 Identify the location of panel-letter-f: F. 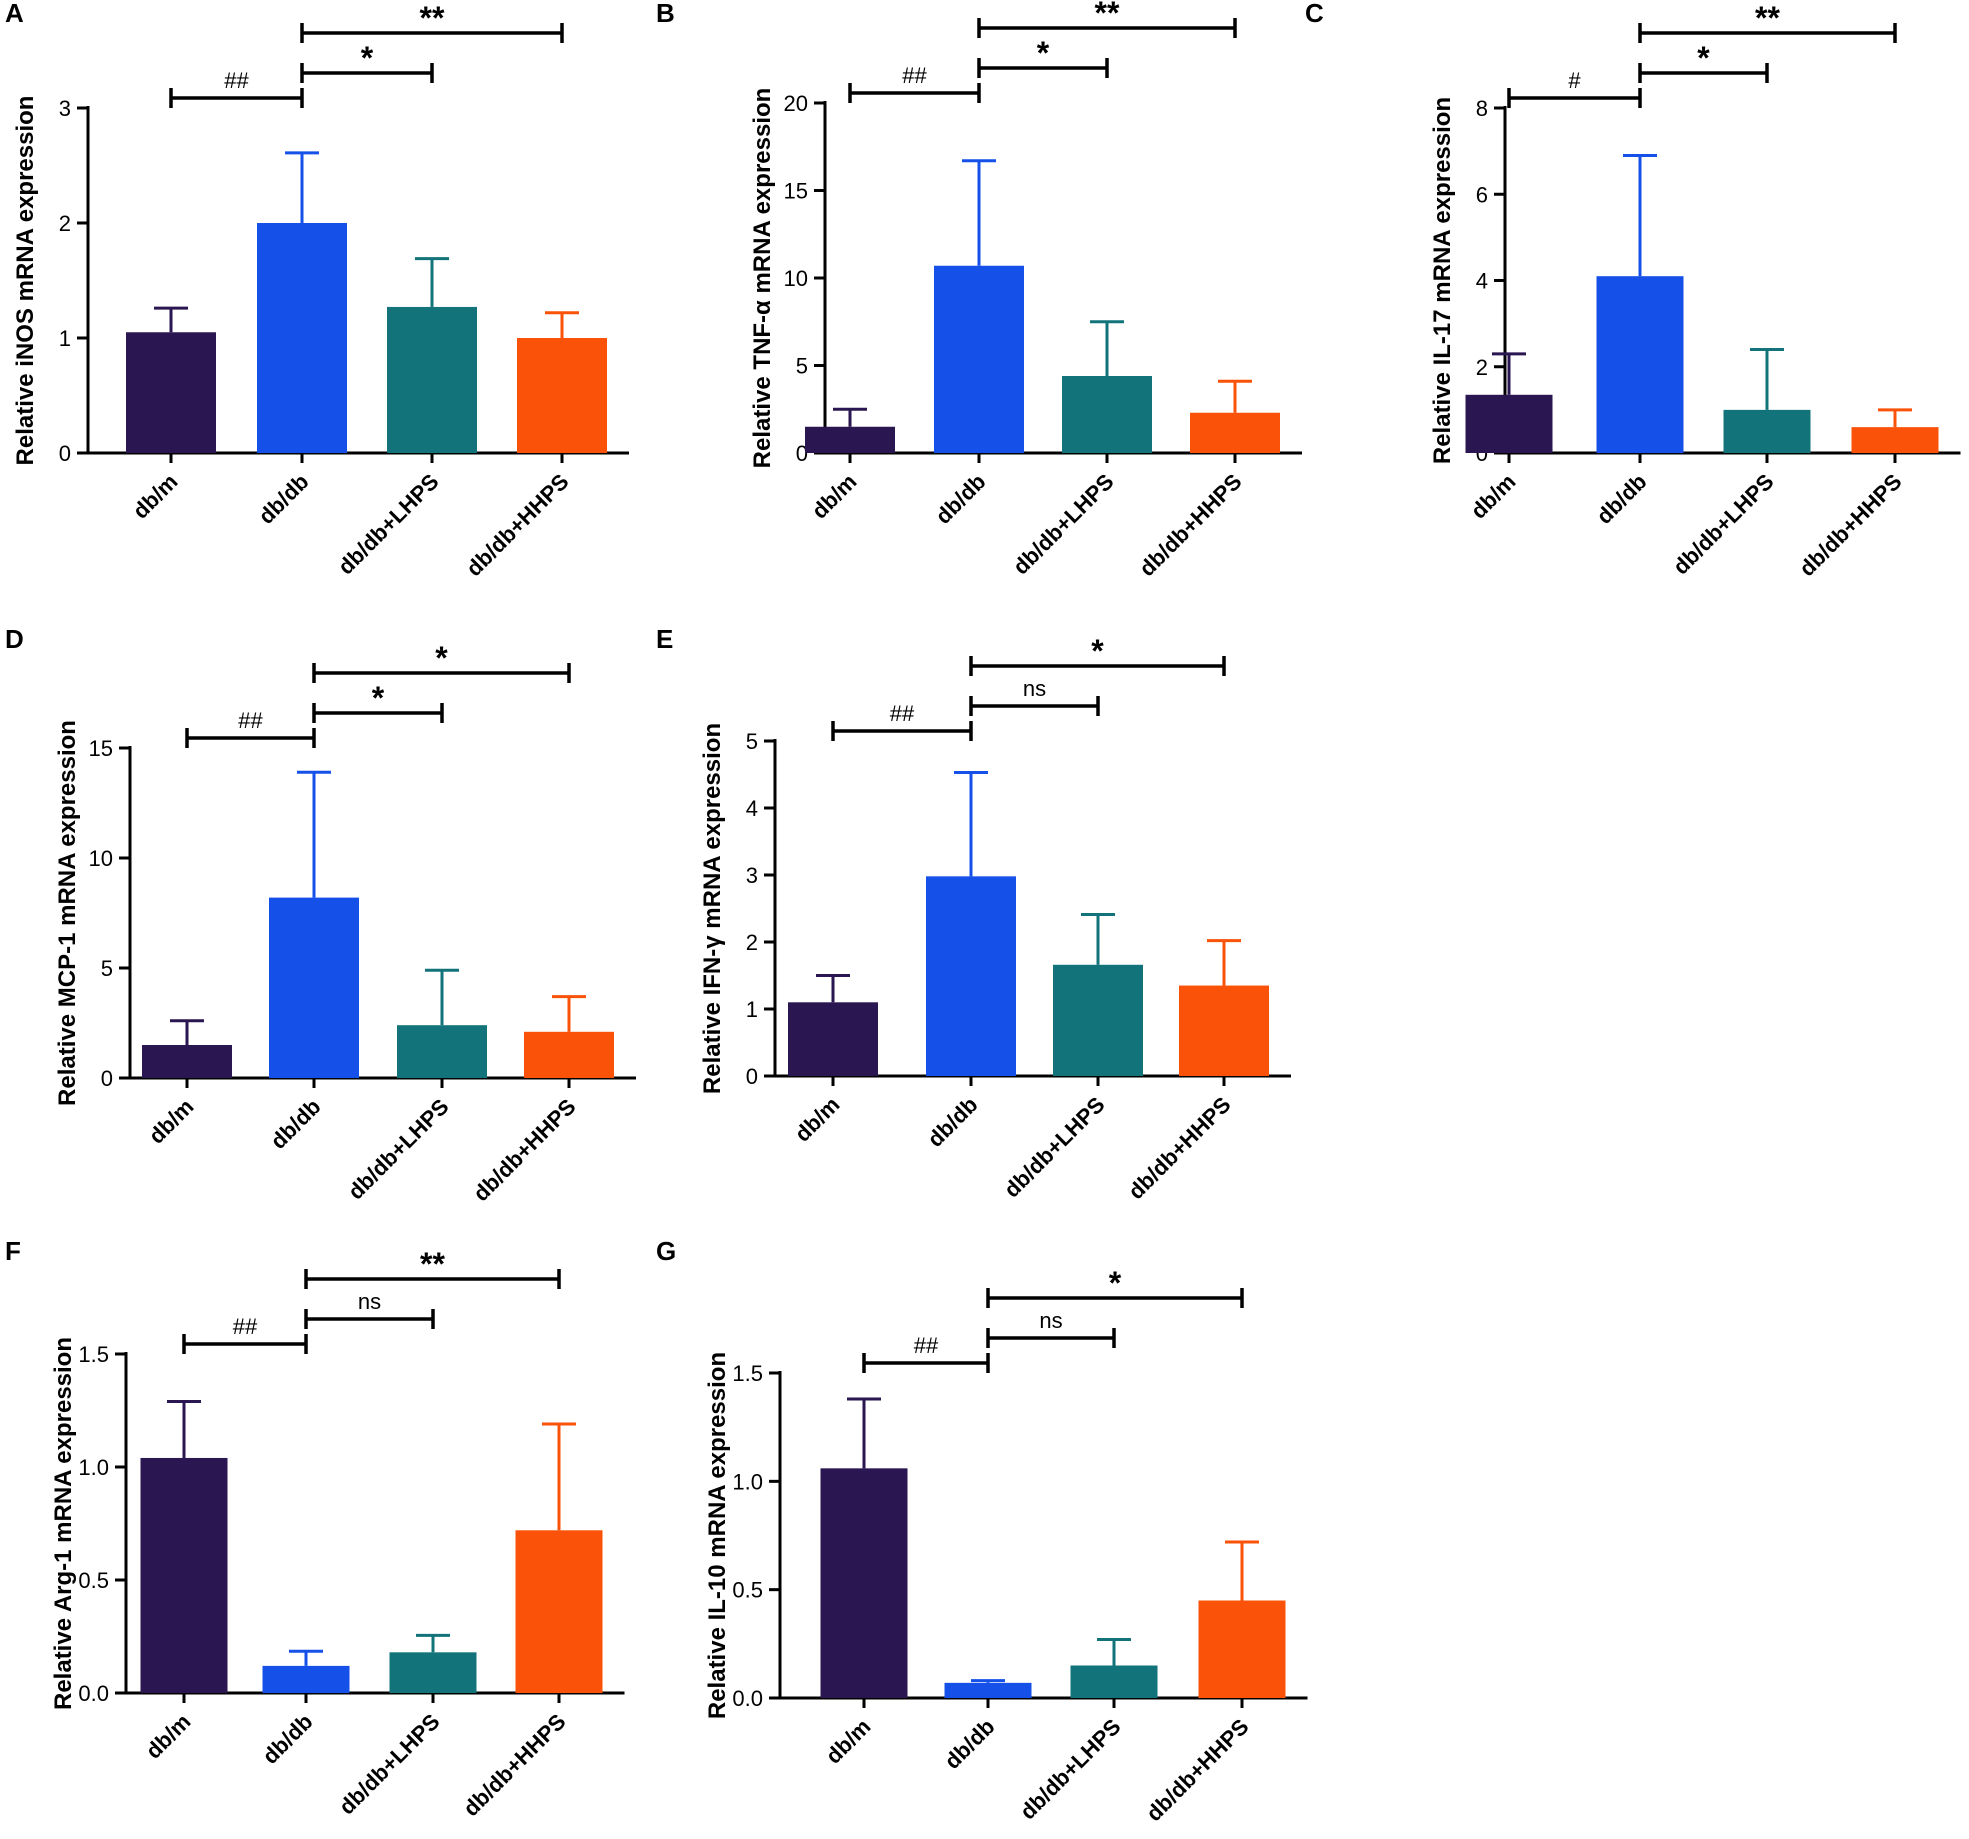
(13, 1251).